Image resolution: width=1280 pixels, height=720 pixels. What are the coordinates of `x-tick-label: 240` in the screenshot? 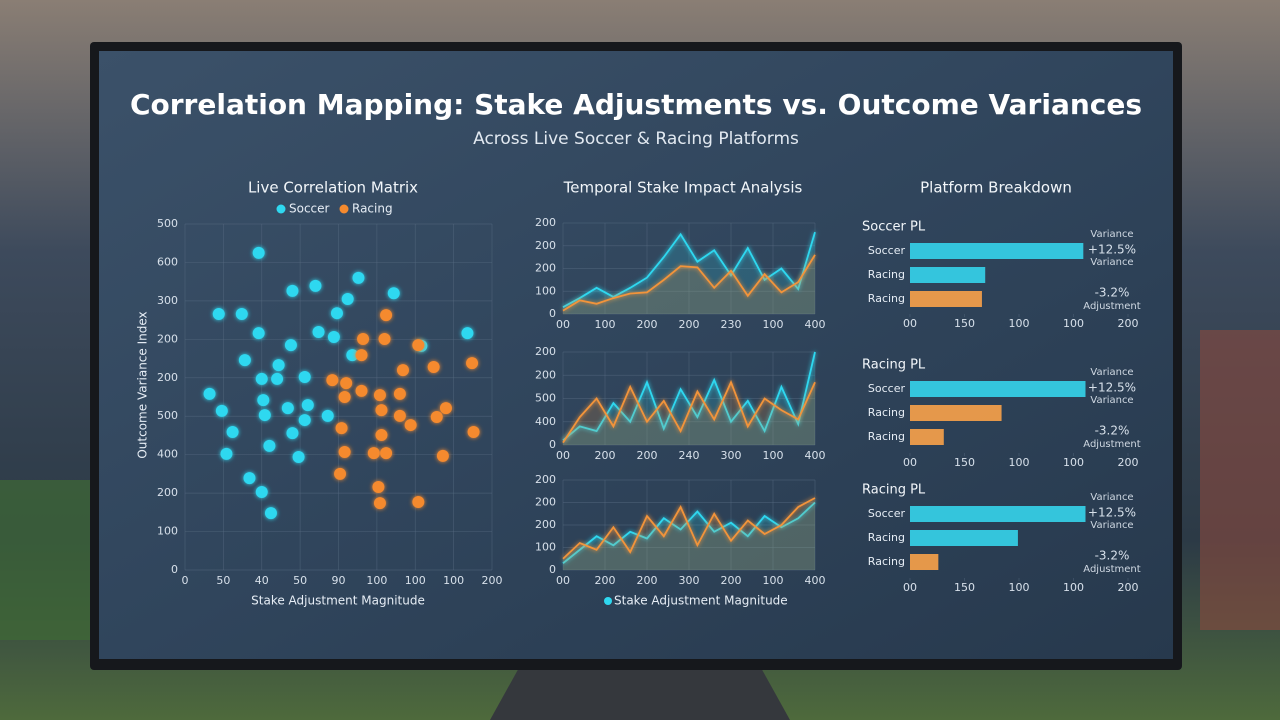 It's located at (689, 455).